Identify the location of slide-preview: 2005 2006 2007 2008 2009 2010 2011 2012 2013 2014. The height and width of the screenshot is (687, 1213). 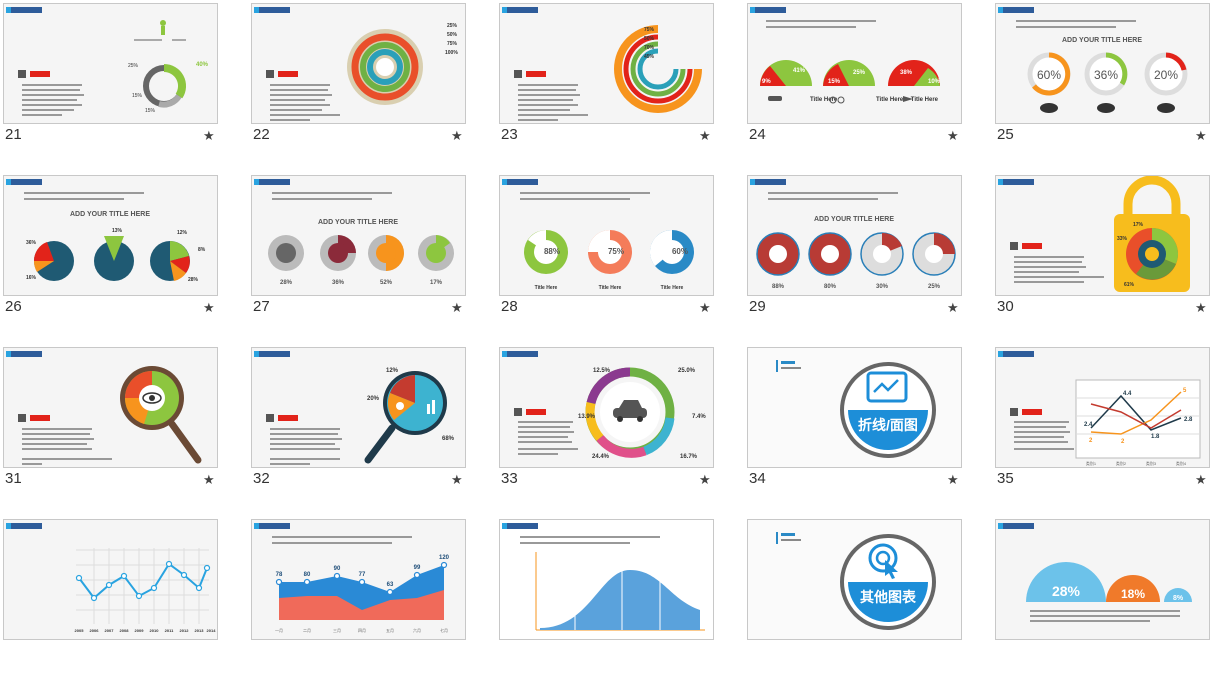
(110, 579).